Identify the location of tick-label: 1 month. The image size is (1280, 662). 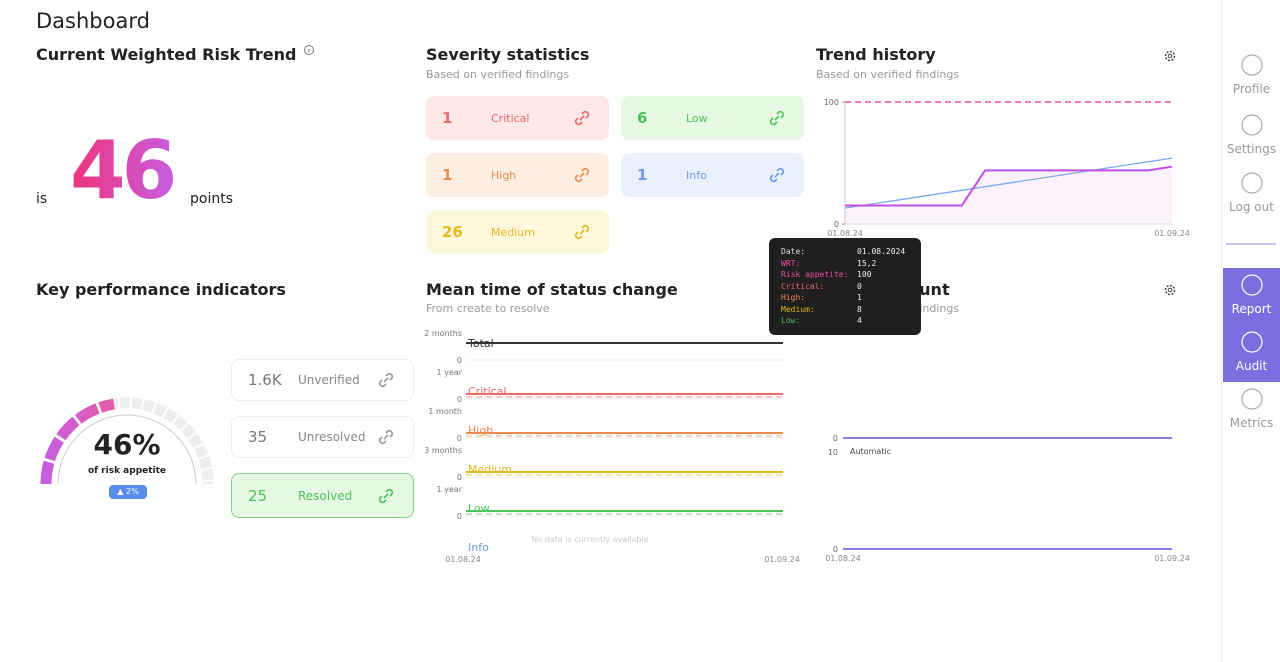
(445, 411).